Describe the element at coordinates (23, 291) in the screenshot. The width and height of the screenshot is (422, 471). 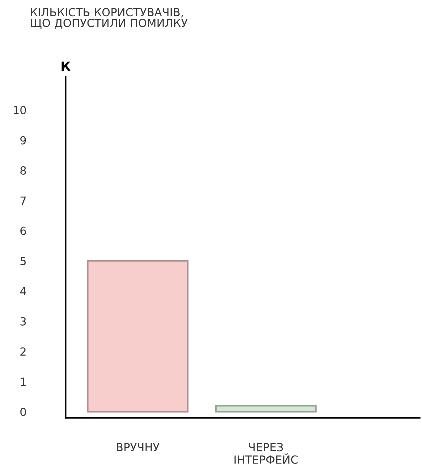
I see `y-tick-label: 4` at that location.